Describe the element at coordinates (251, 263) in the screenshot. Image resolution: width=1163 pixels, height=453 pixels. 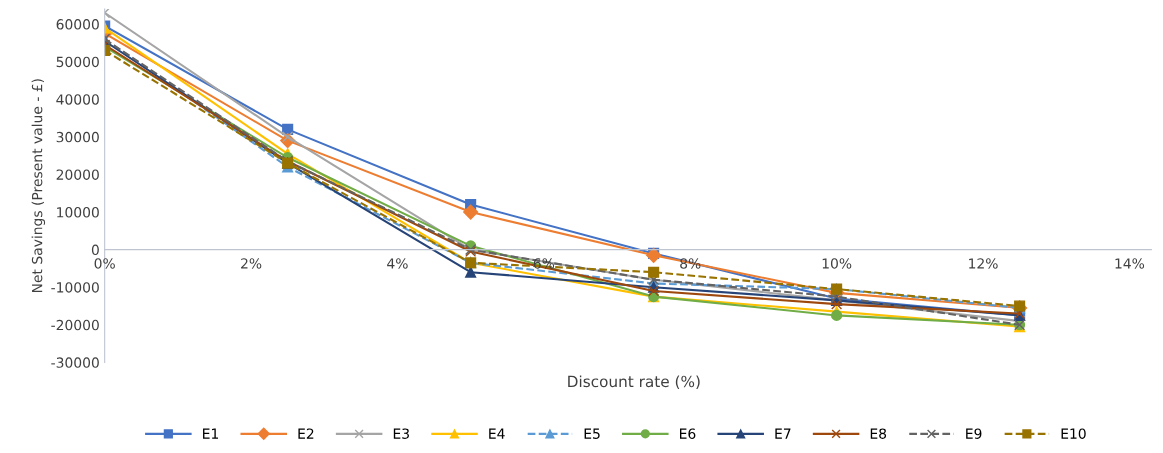
I see `x-tick-label: 2%` at that location.